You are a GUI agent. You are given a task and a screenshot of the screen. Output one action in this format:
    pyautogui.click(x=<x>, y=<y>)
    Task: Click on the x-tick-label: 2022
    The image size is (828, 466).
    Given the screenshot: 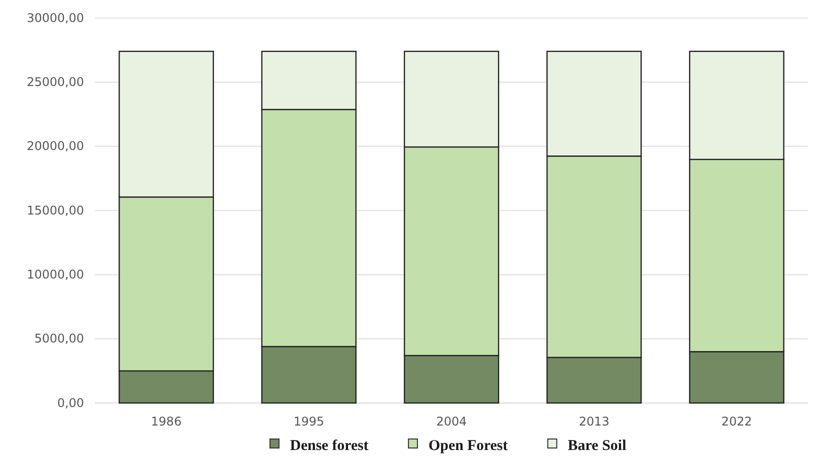 What is the action you would take?
    pyautogui.click(x=736, y=421)
    